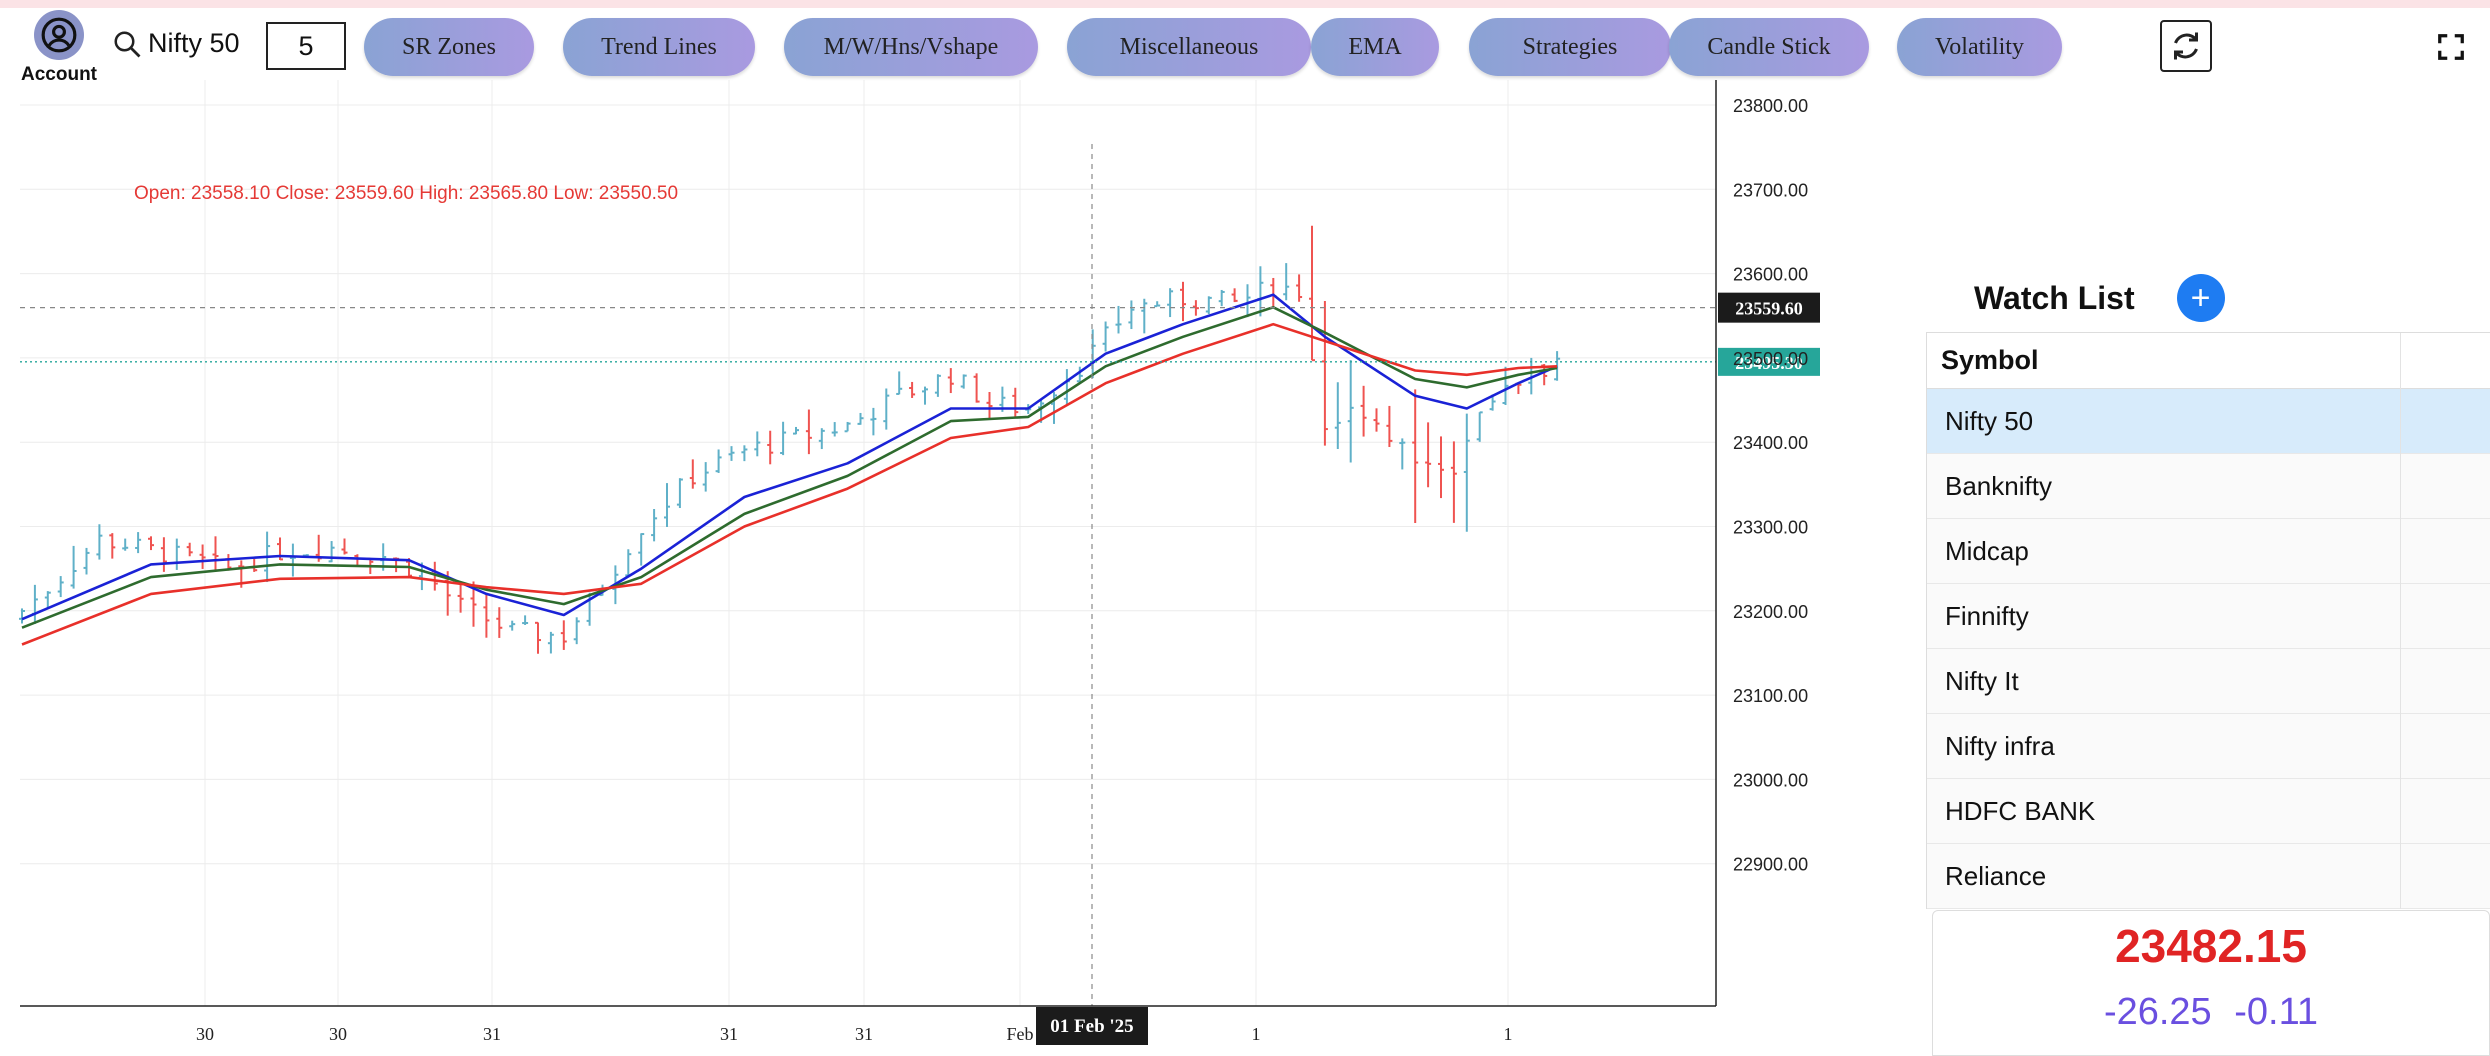  I want to click on last-price-badge, so click(1769, 361).